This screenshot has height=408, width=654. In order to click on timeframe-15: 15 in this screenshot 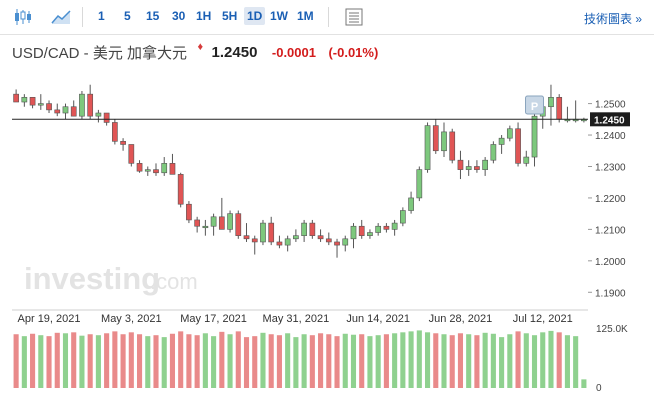, I will do `click(153, 16)`.